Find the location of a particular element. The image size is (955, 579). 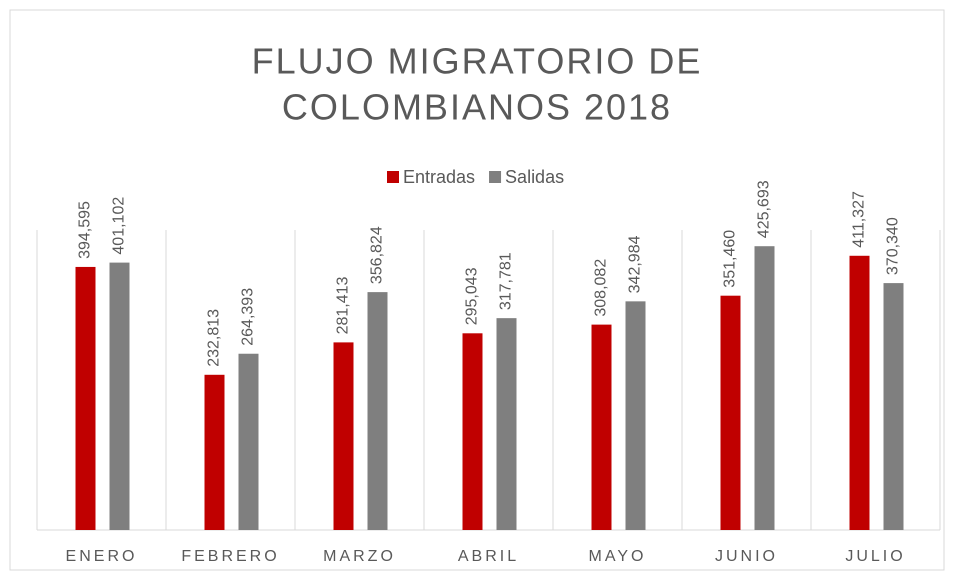

value-label: 401,102 is located at coordinates (119, 226).